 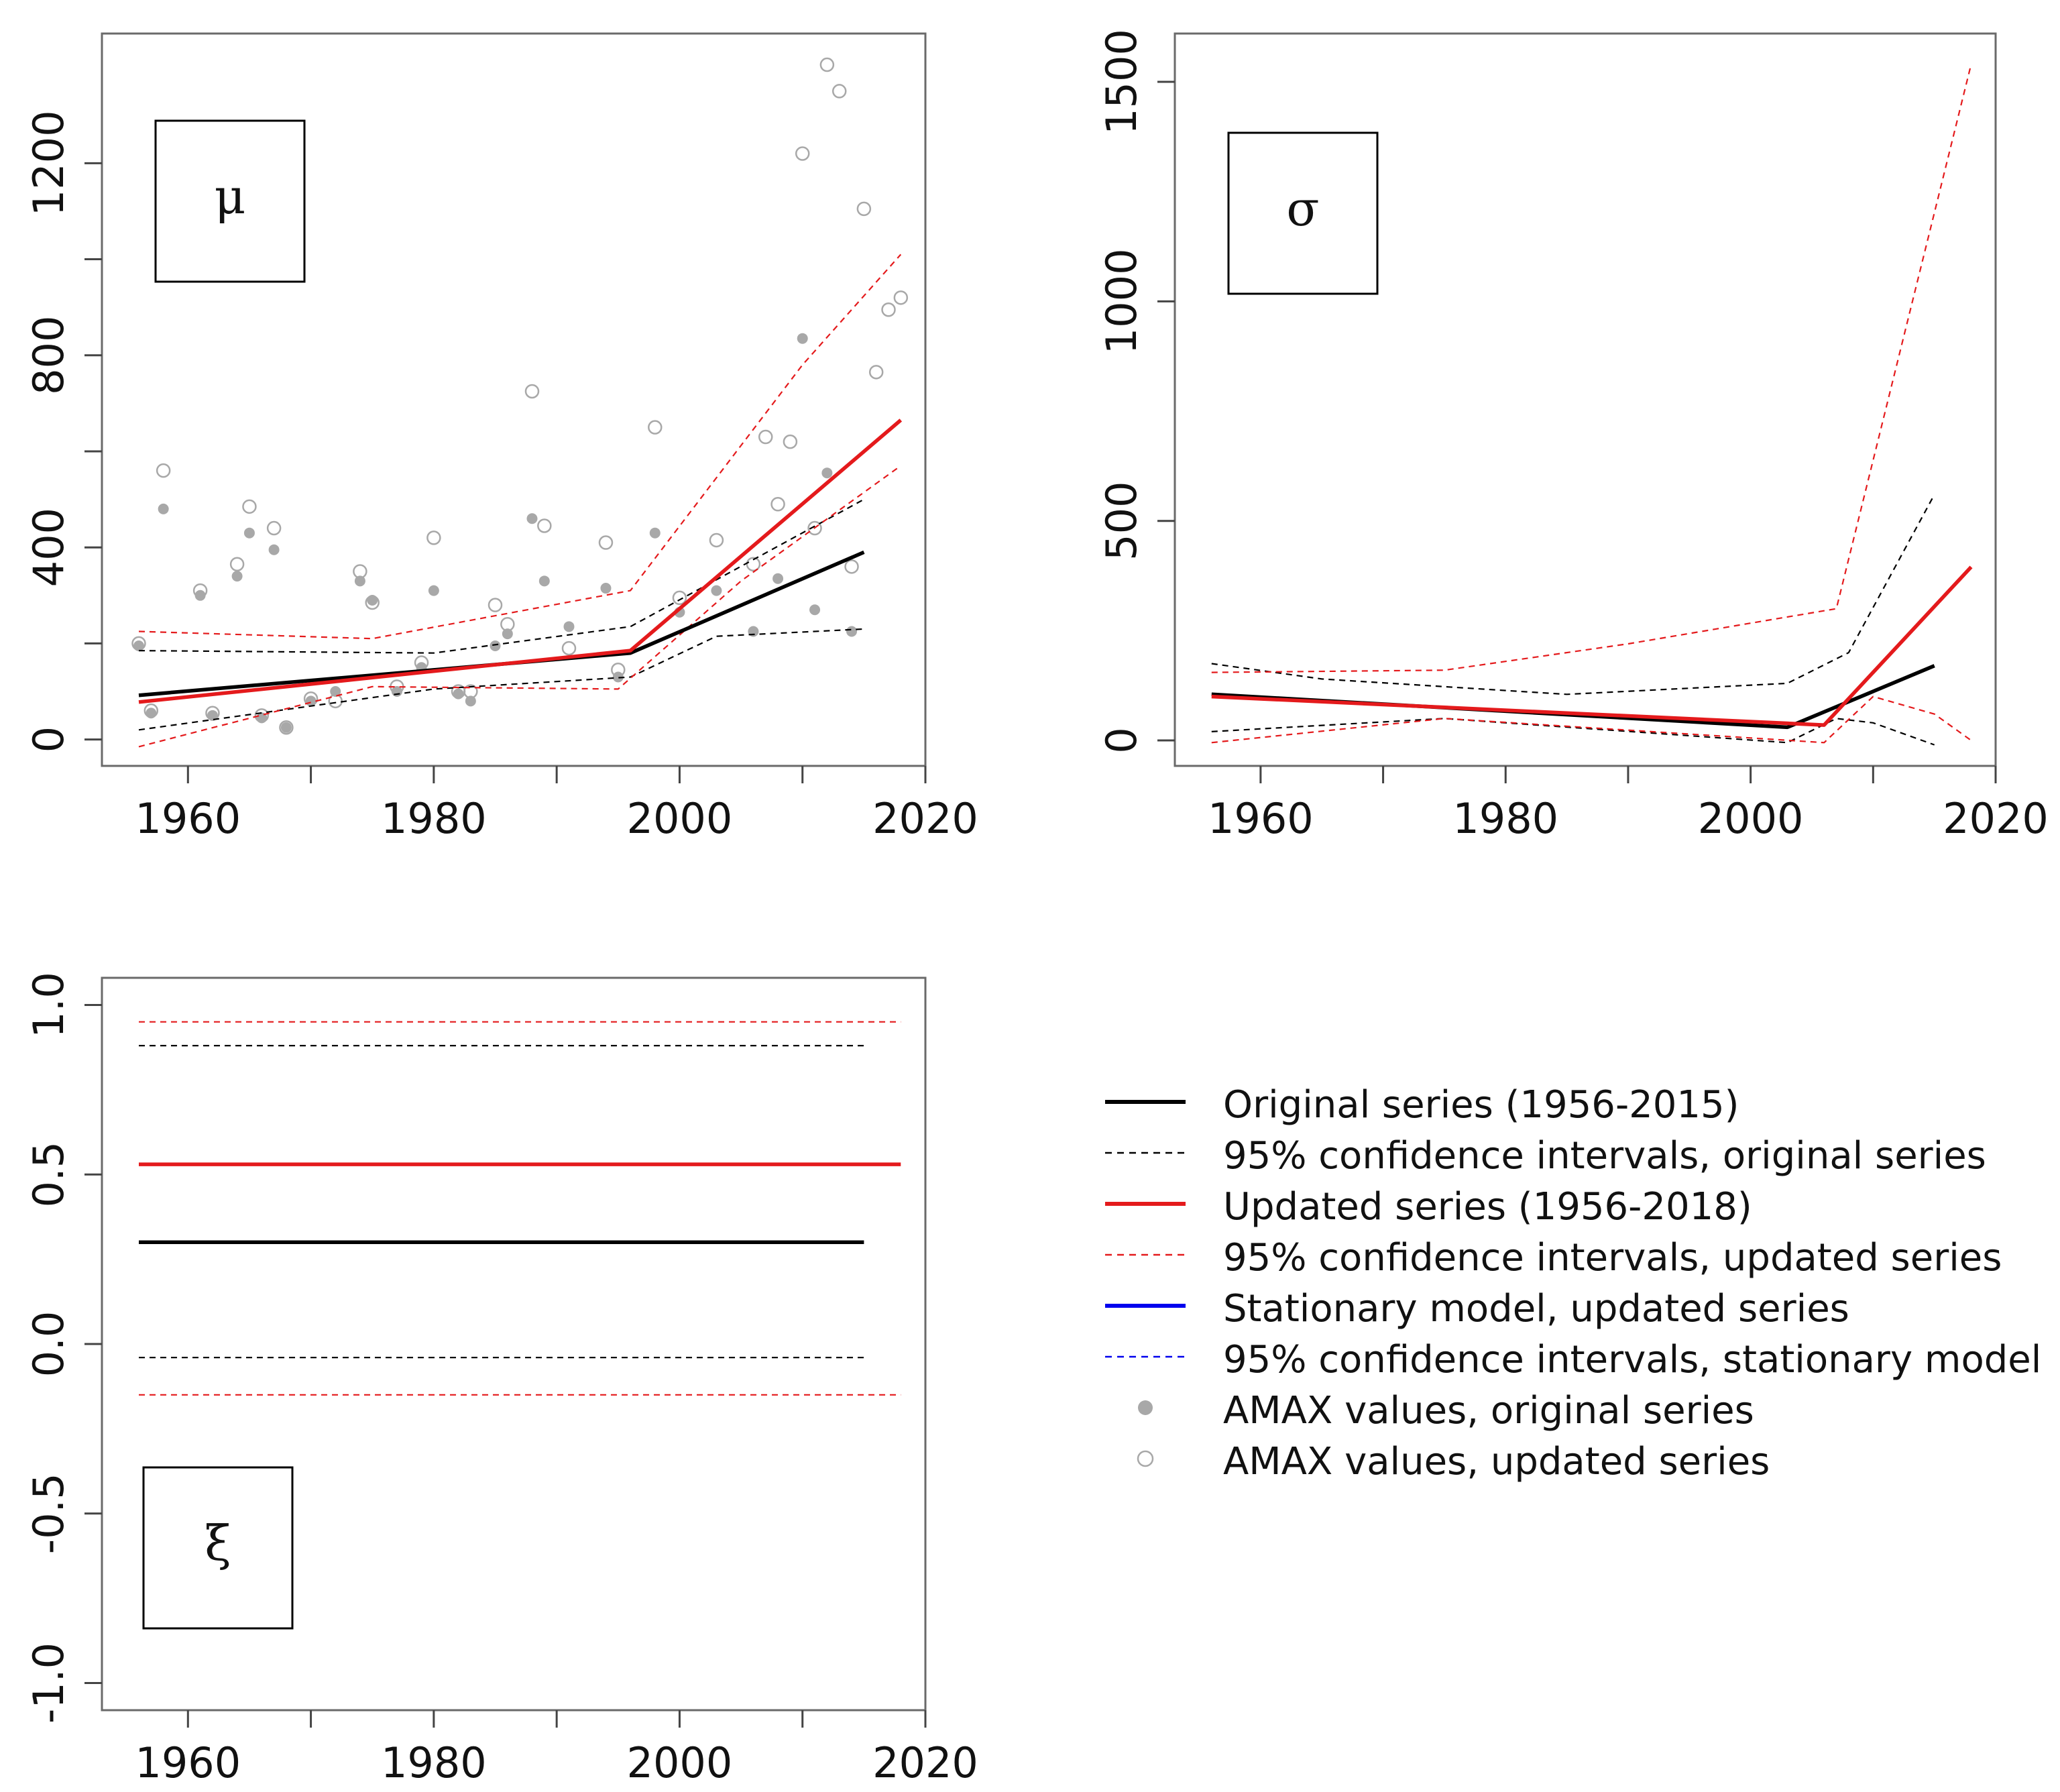 I want to click on legend-label: Stationary model, updated series, so click(x=1536, y=1309).